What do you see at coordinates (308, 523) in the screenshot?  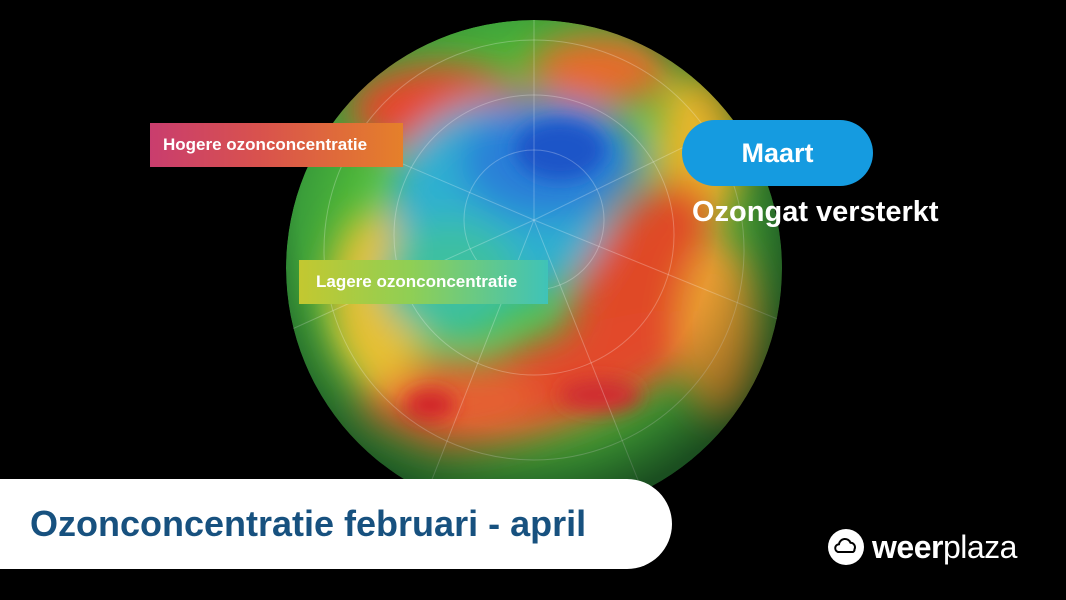 I see `page-title: Ozonconcentratie februari - april` at bounding box center [308, 523].